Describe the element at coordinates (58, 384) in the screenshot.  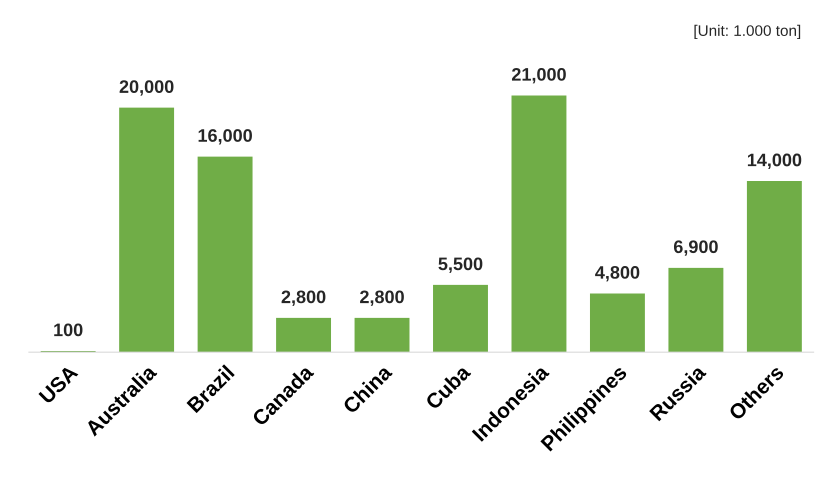
I see `x-tick-label: USA` at that location.